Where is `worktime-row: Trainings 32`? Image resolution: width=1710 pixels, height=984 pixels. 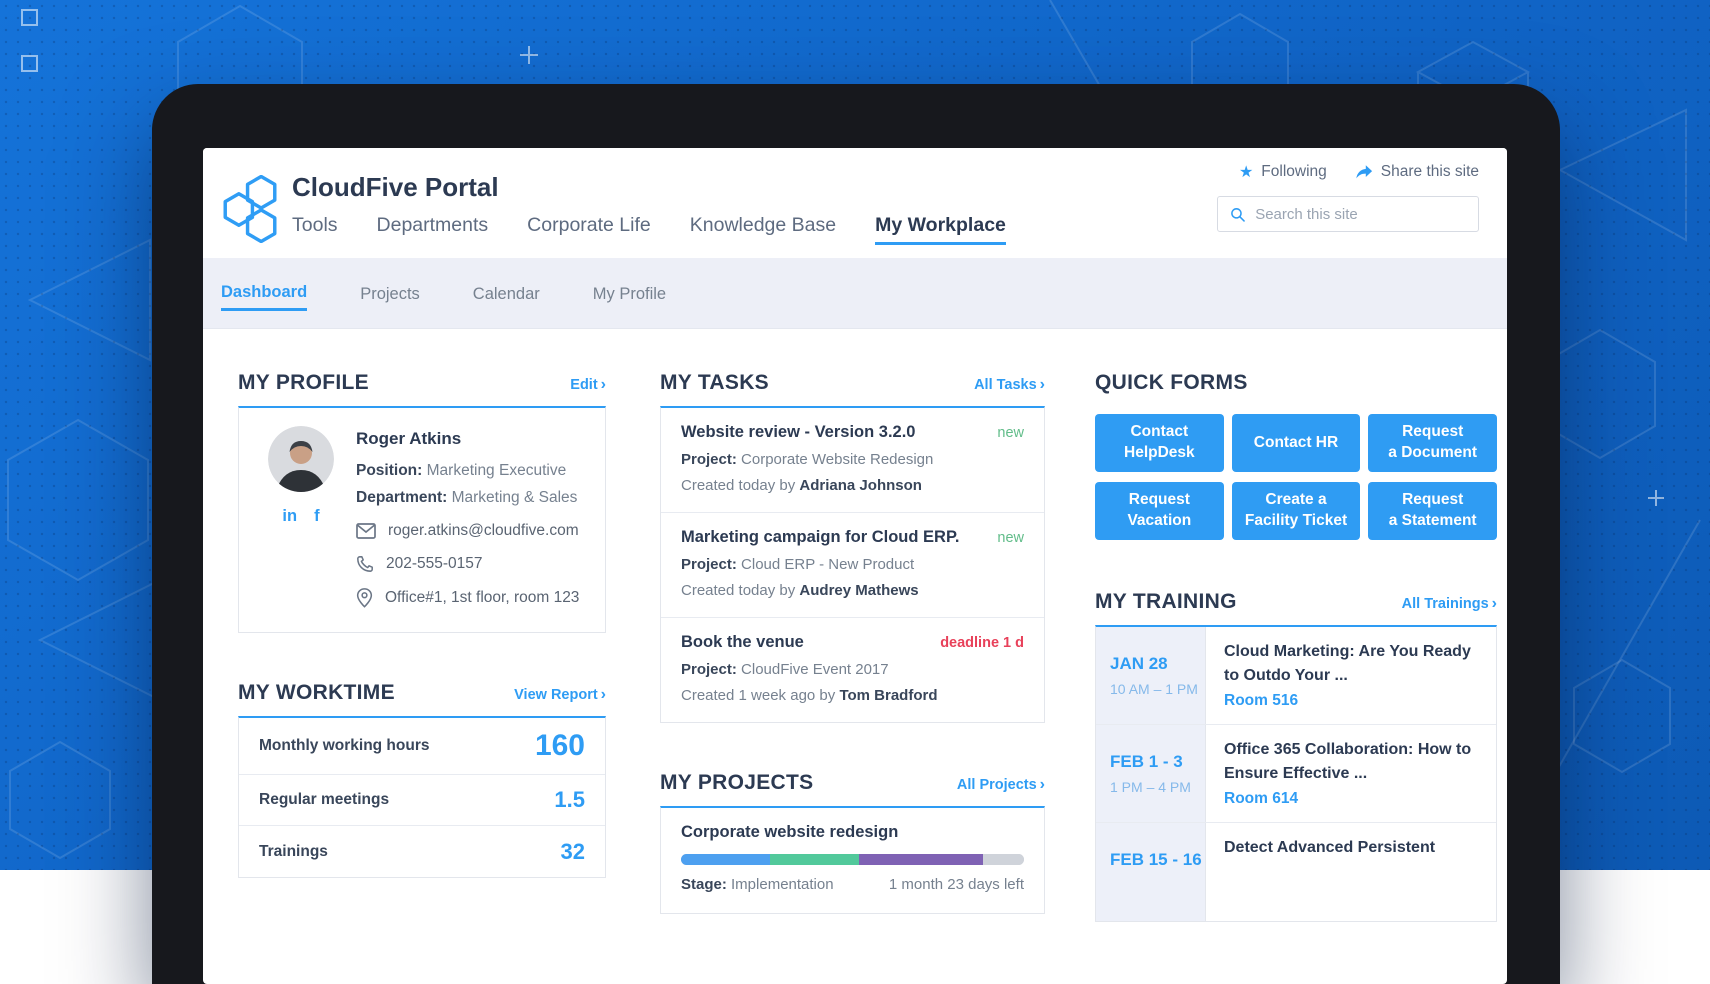 worktime-row: Trainings 32 is located at coordinates (422, 851).